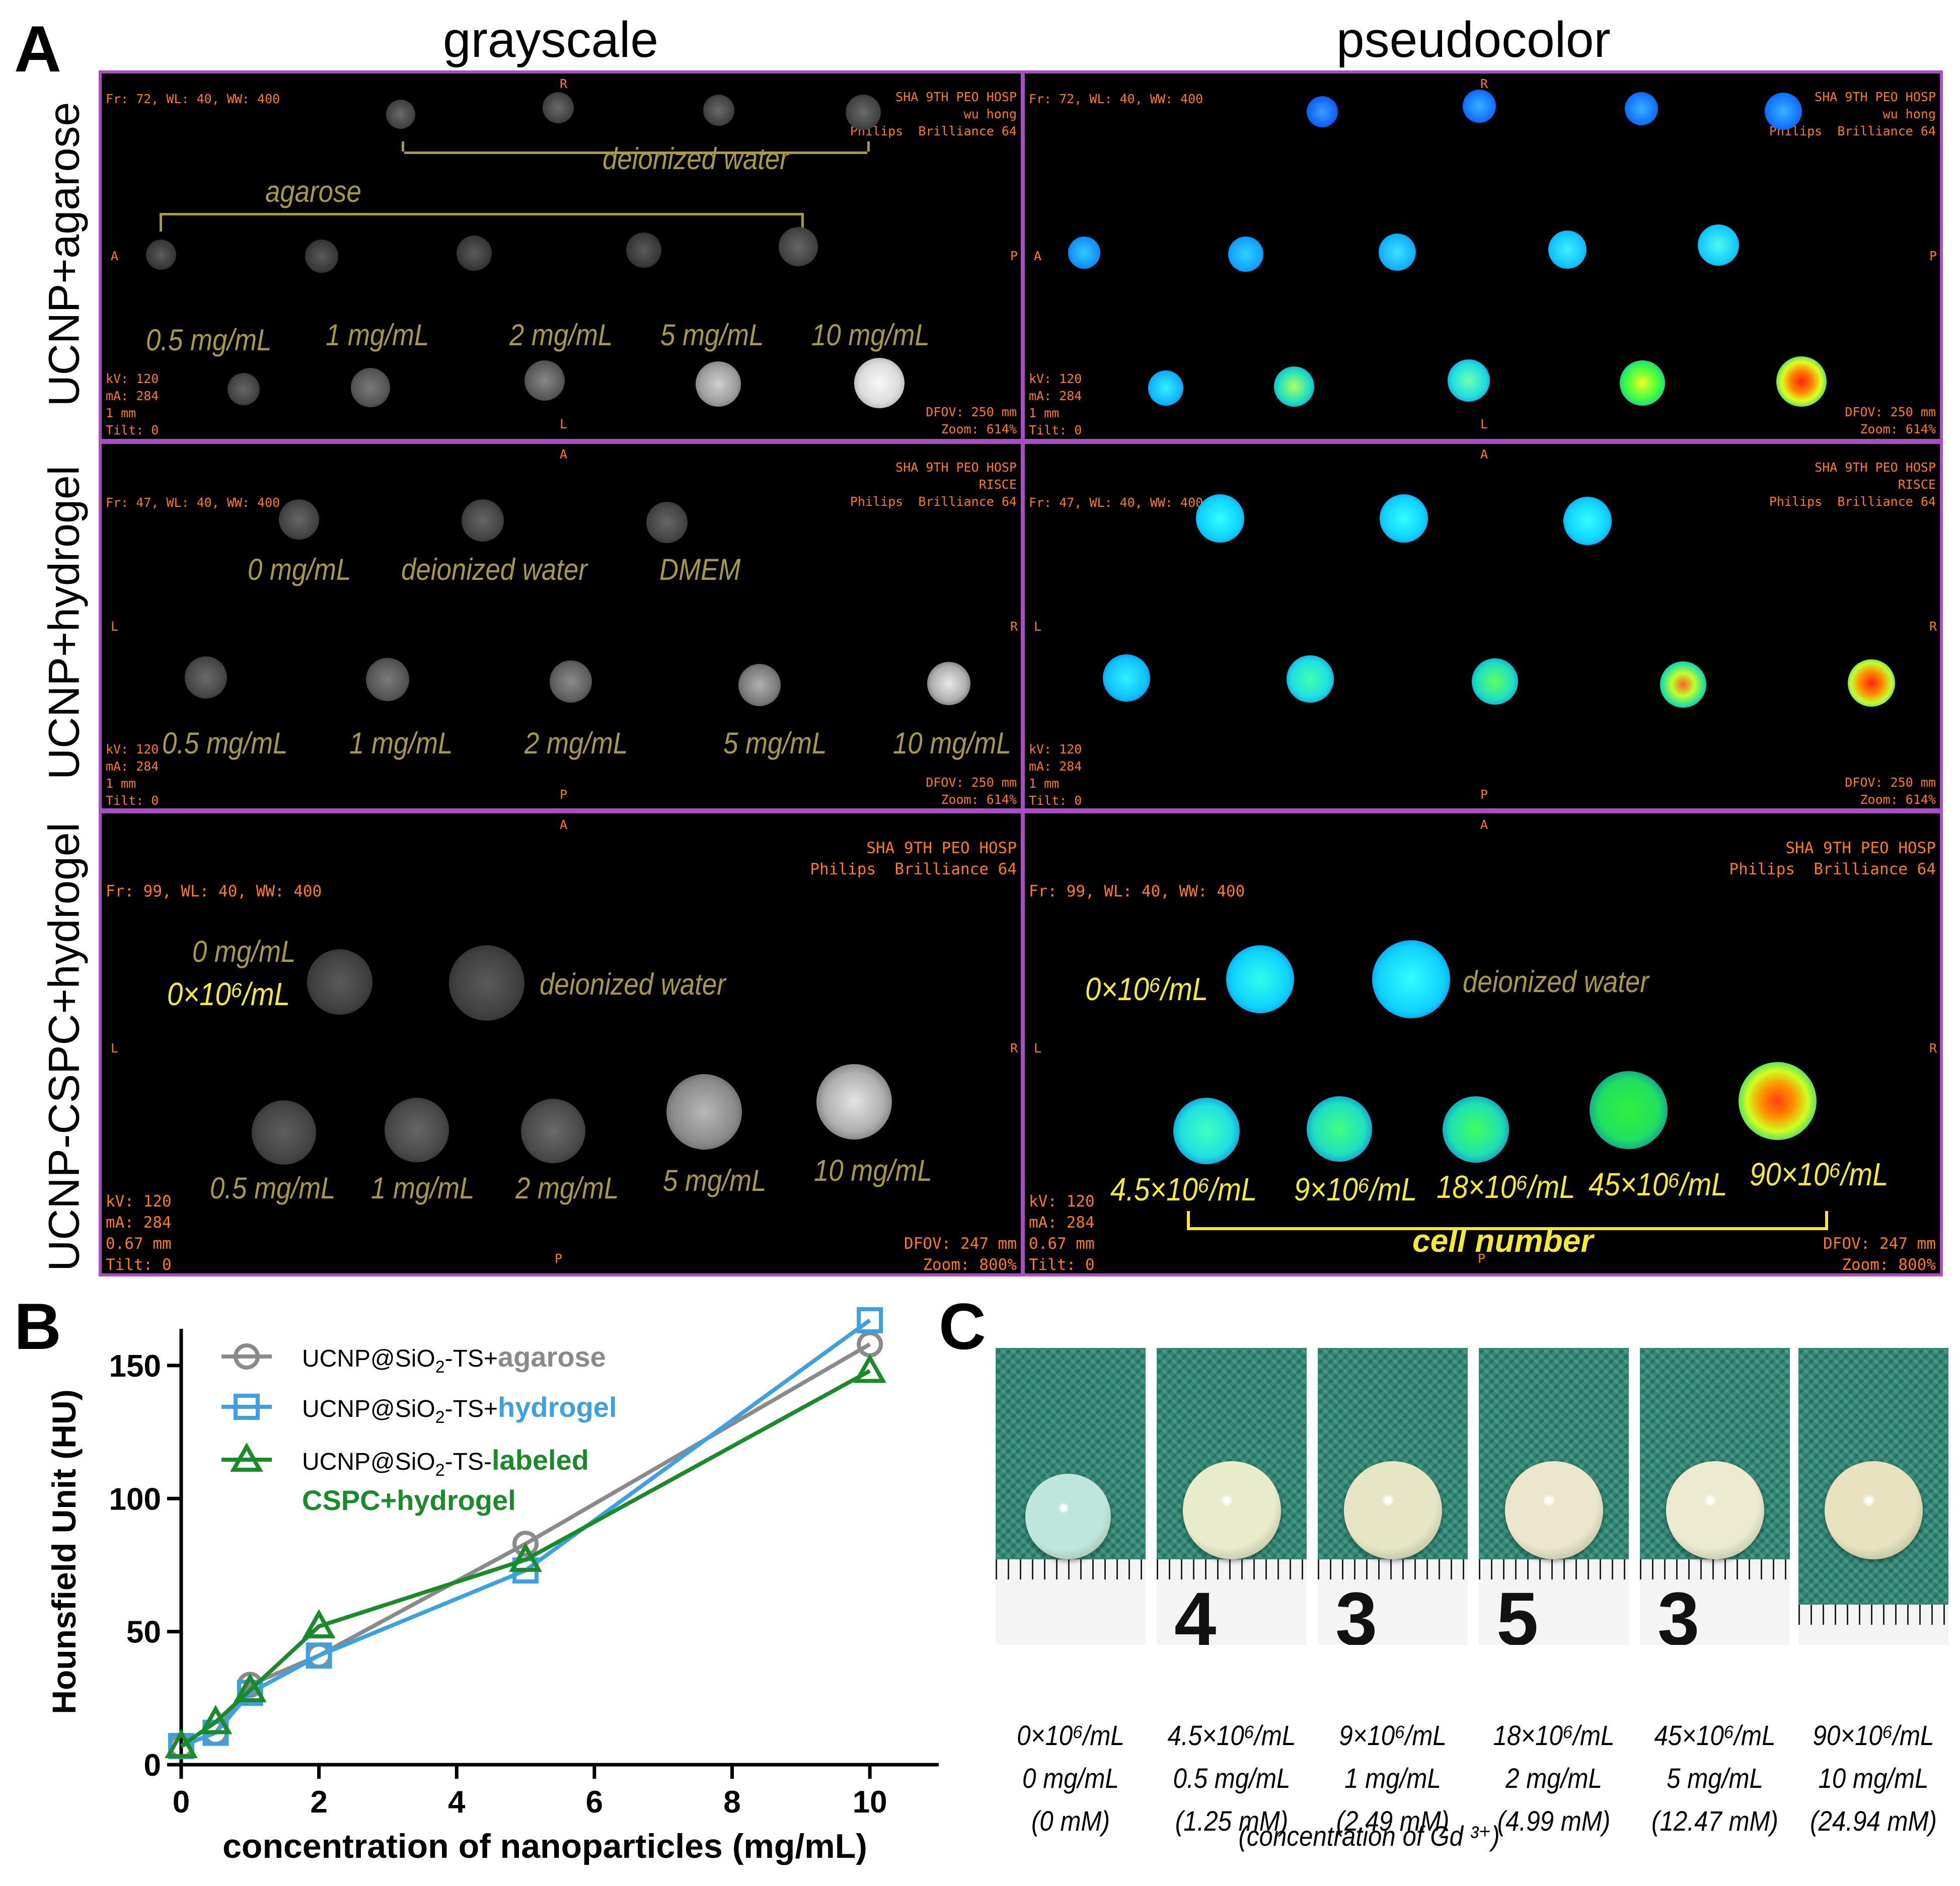 Image resolution: width=1960 pixels, height=1886 pixels. I want to click on ct-header: Fr: 72, WL: 40, WW: 400, so click(1116, 99).